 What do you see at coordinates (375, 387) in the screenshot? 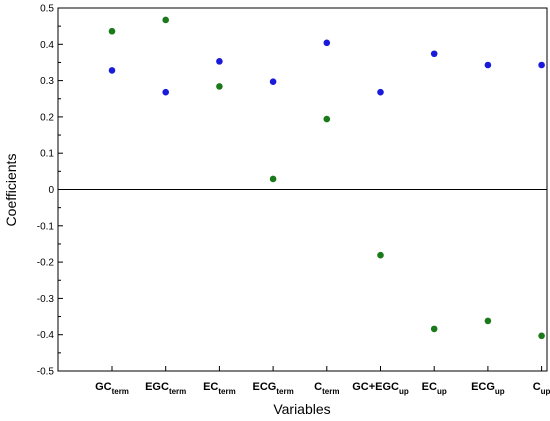
I see `x-category-base: GC+EGC` at bounding box center [375, 387].